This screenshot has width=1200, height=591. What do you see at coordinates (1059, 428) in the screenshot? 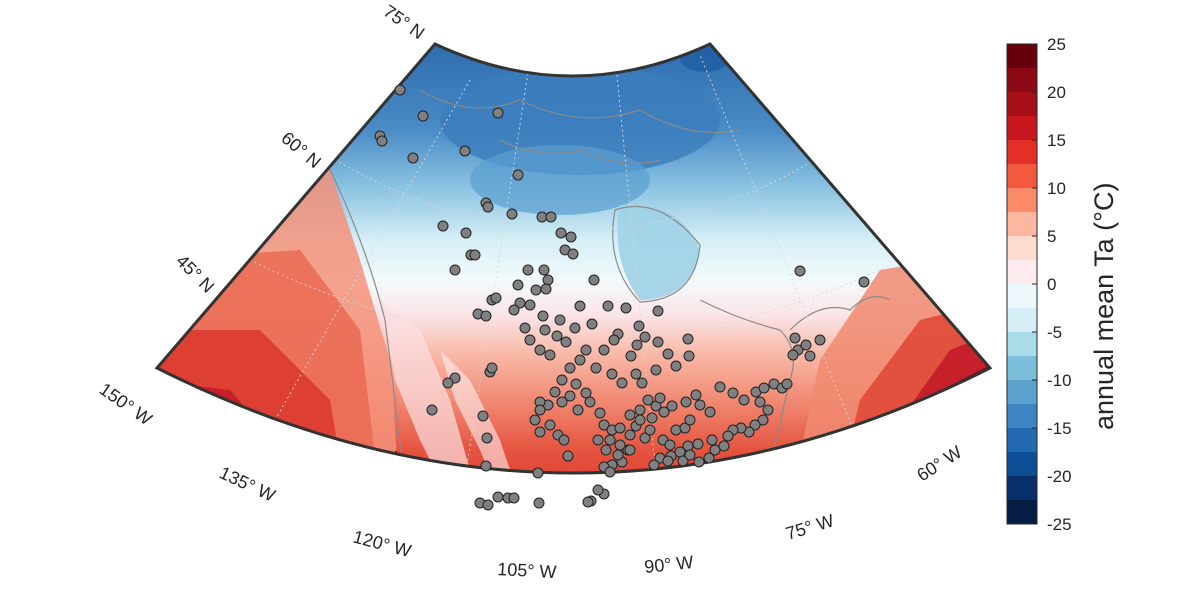
I see `colorbar-tick-label: -15` at bounding box center [1059, 428].